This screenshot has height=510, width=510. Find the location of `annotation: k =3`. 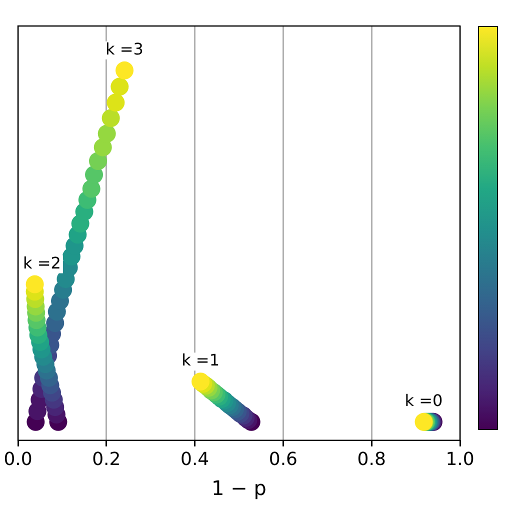

annotation: k =3 is located at coordinates (125, 49).